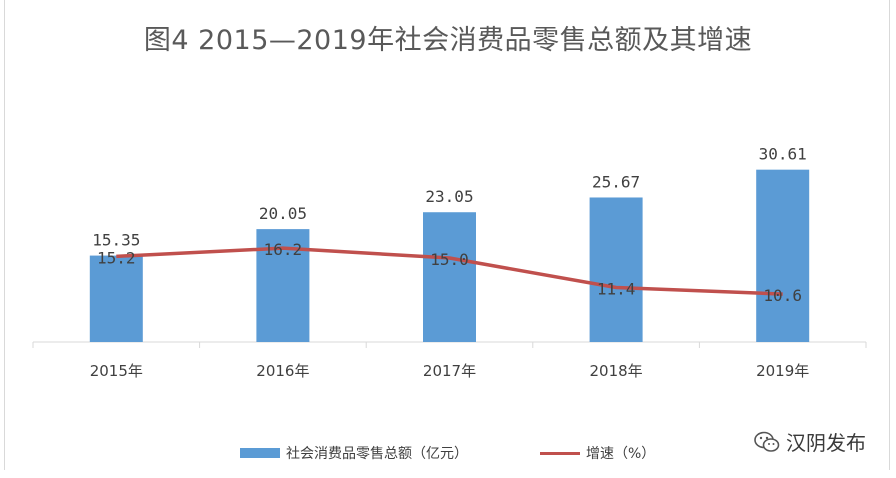  What do you see at coordinates (449, 196) in the screenshot?
I see `bar-value-label: 23.05` at bounding box center [449, 196].